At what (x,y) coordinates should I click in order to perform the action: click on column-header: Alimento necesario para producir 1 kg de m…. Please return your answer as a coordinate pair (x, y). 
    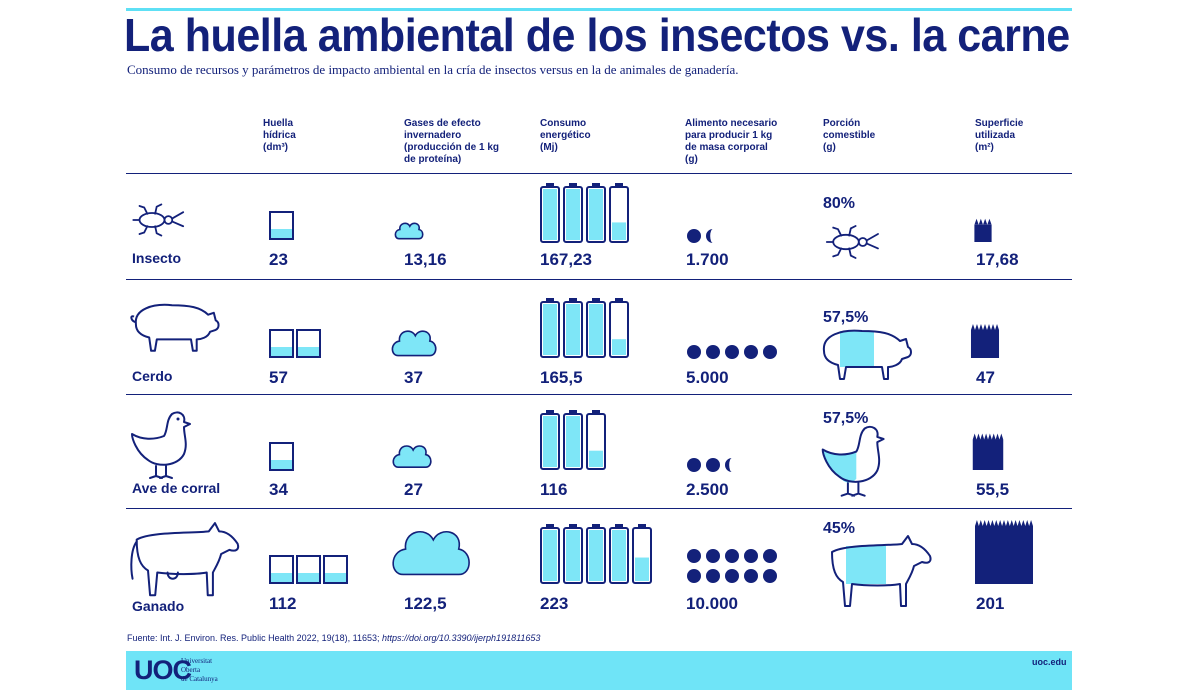
    Looking at the image, I should click on (731, 141).